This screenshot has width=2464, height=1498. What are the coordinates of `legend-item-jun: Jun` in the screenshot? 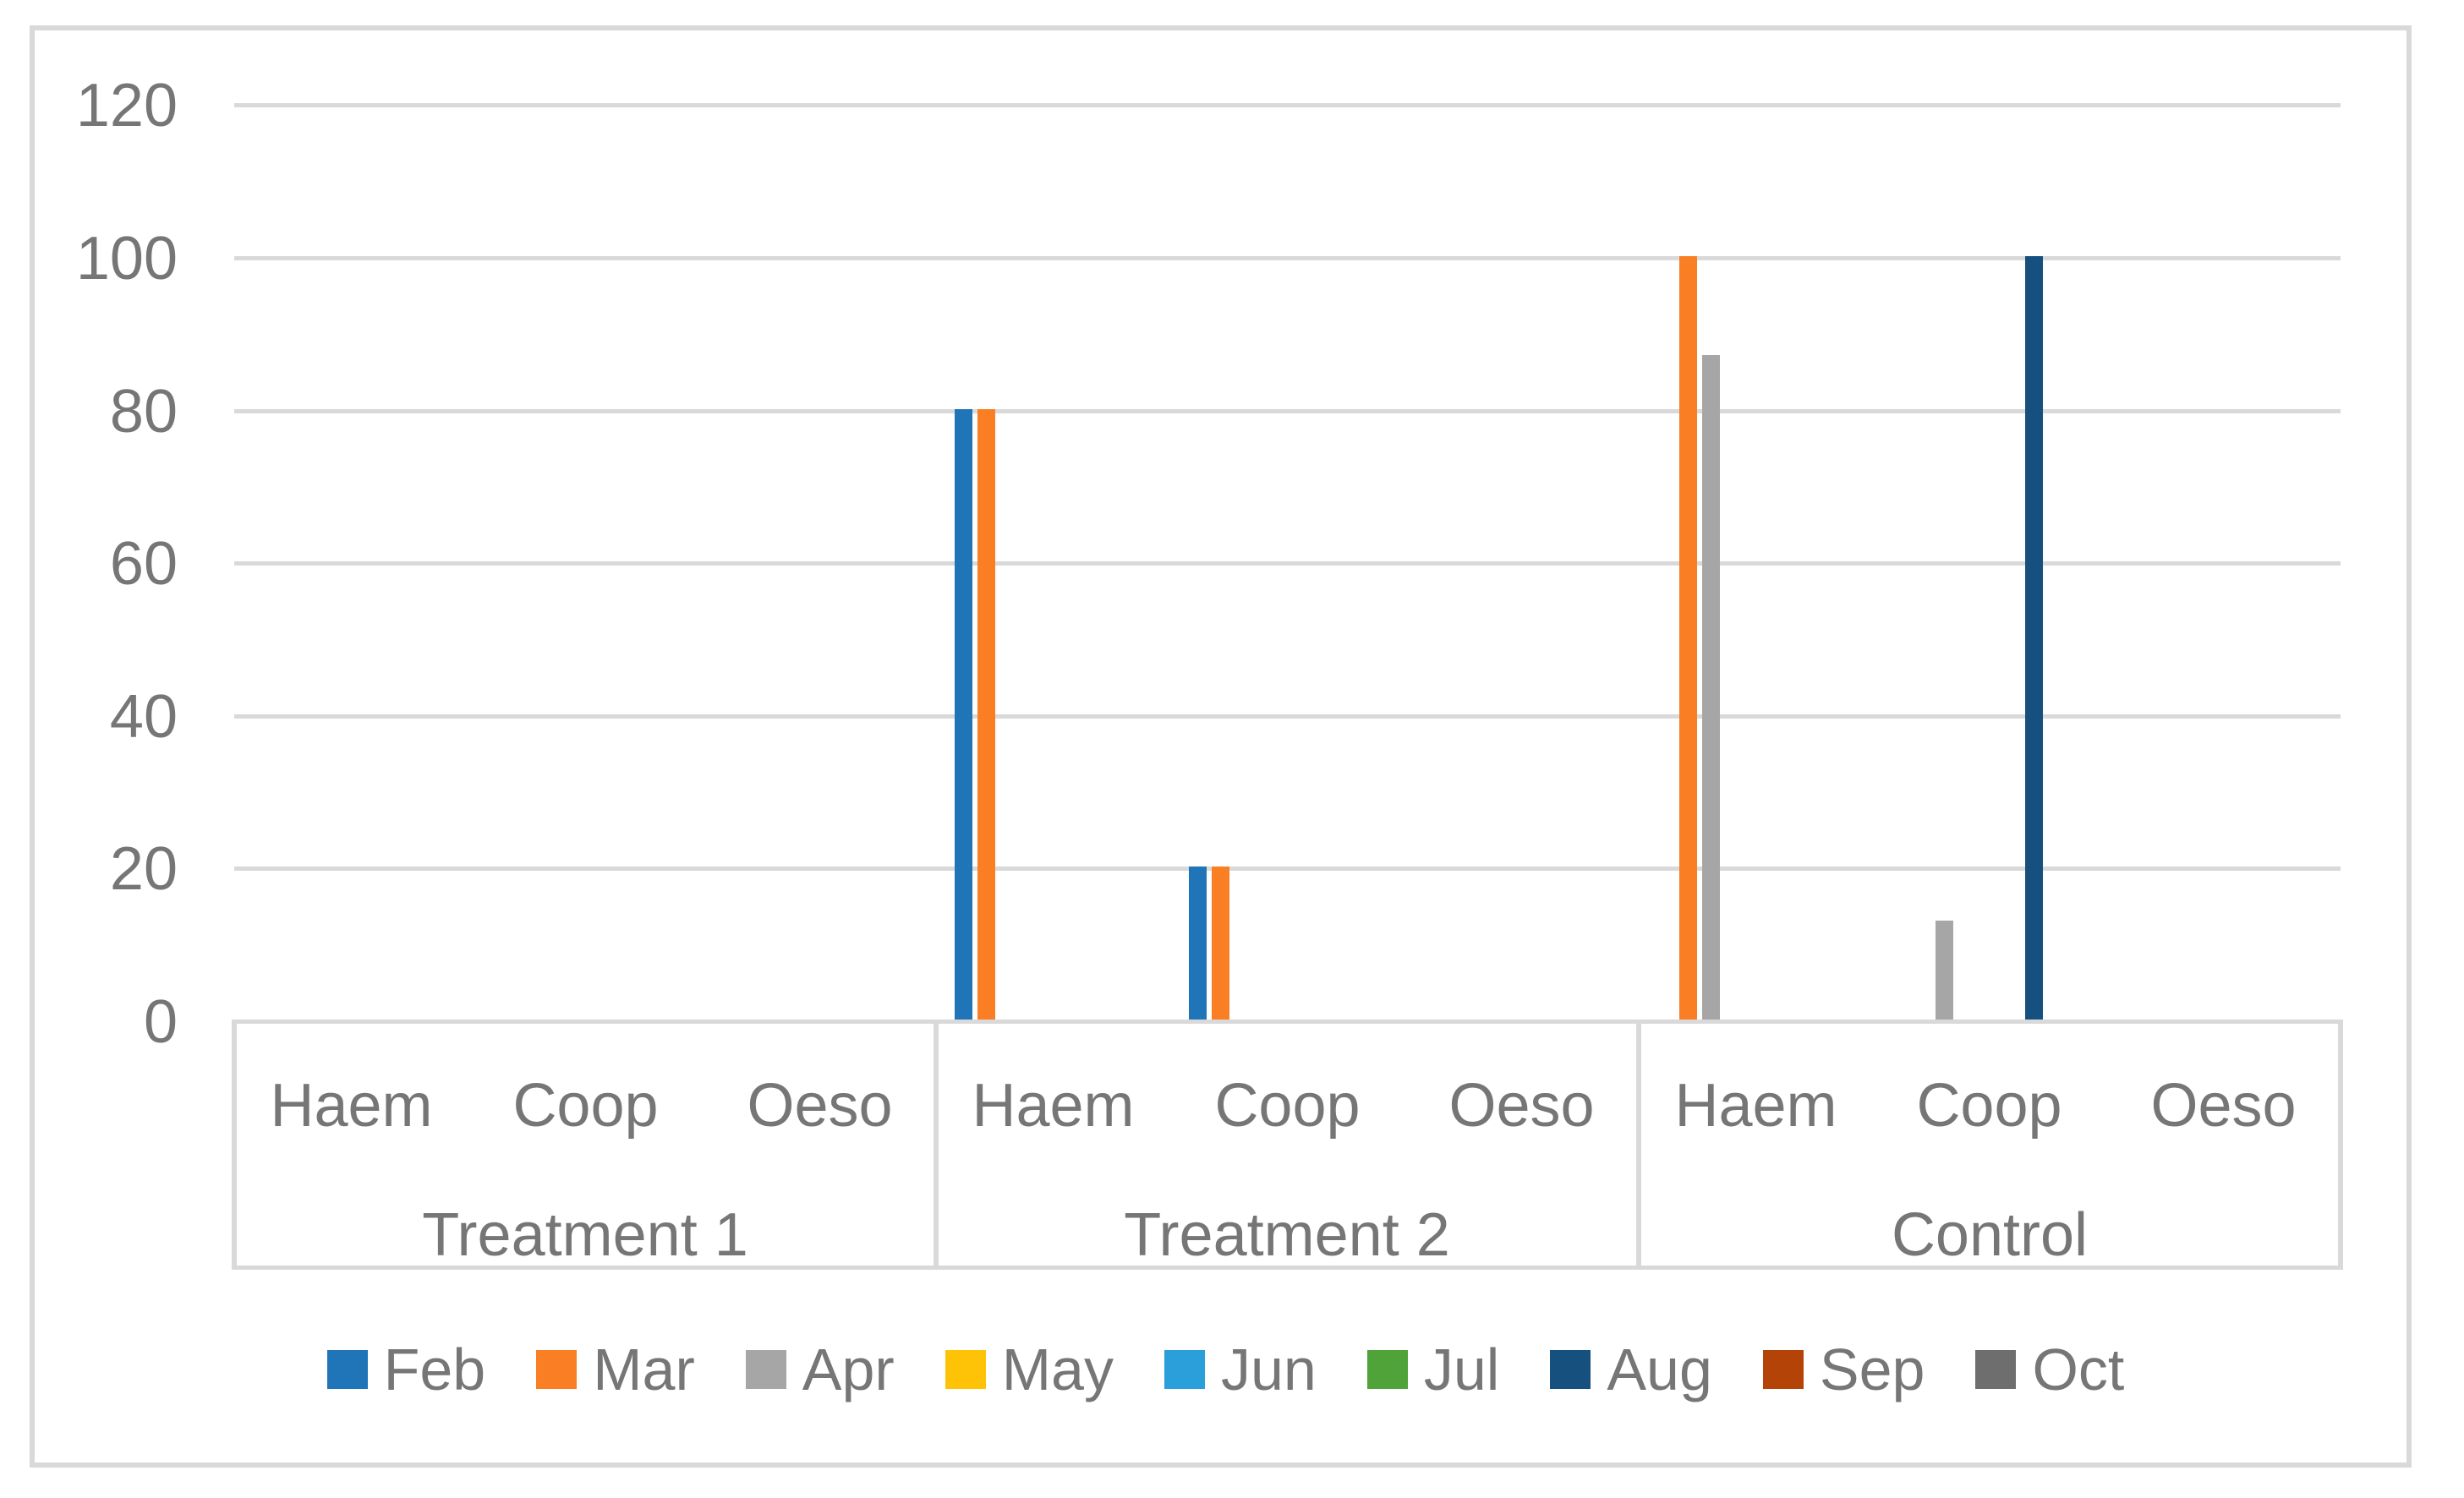 It's located at (1240, 1369).